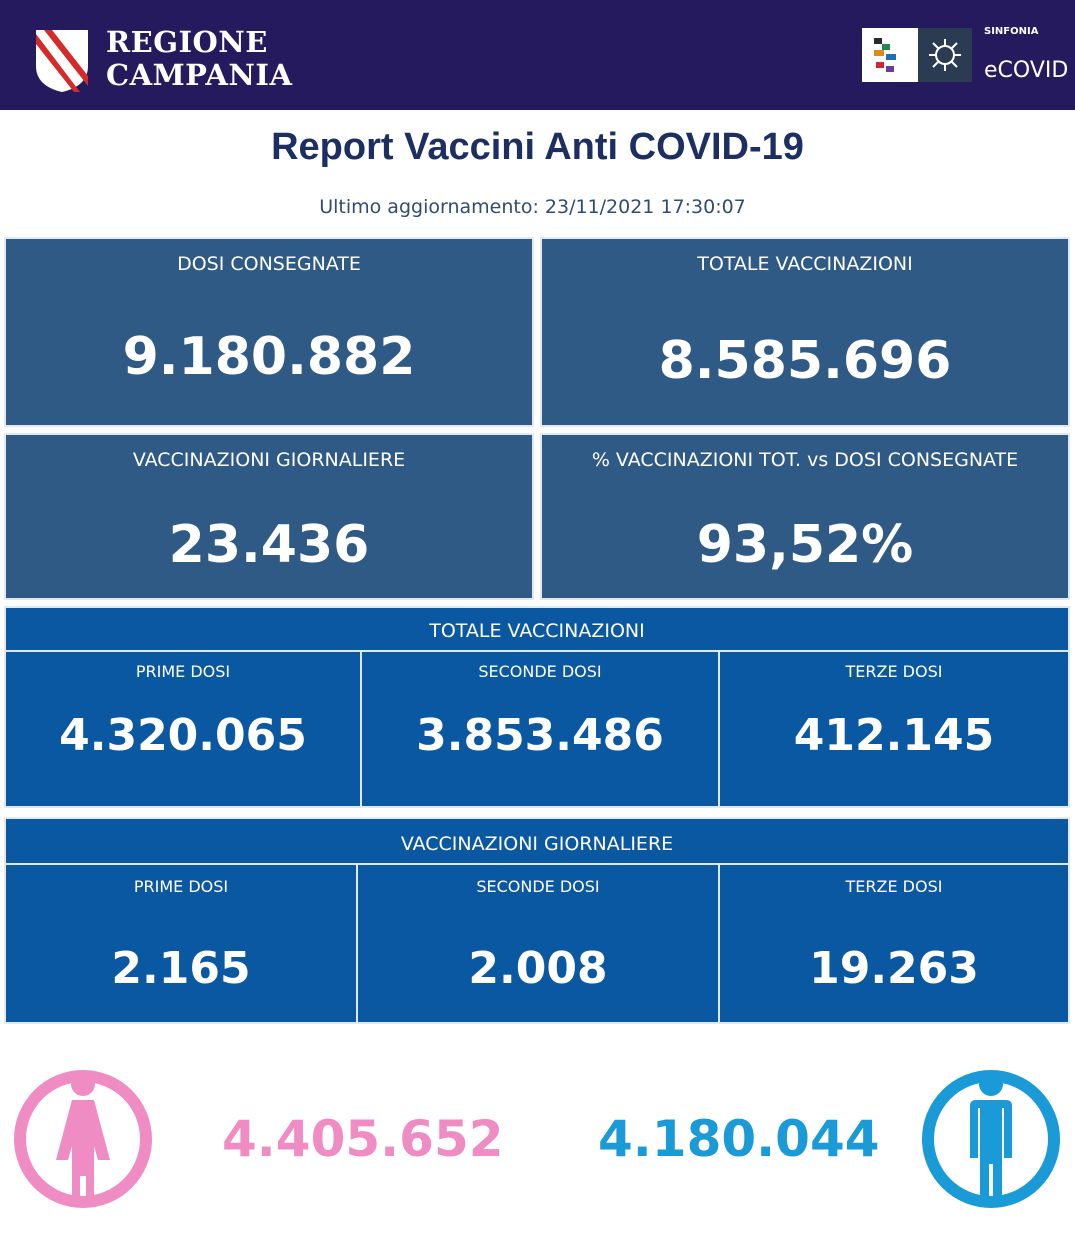 The image size is (1075, 1244). I want to click on totale-seconde-dosi: SECONDE DOSI 3.853.486, so click(540, 729).